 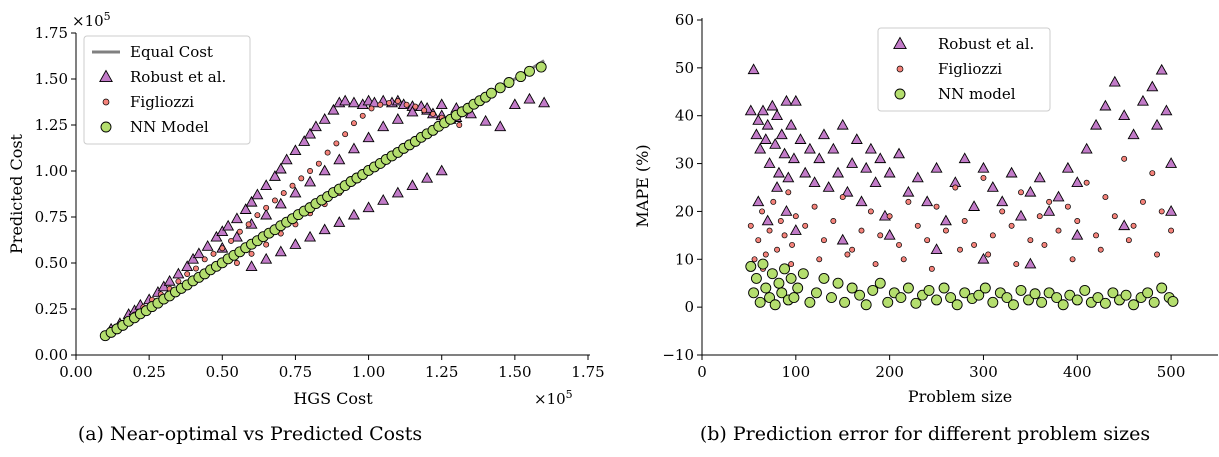 I want to click on x-tick-label: 0, so click(x=702, y=372).